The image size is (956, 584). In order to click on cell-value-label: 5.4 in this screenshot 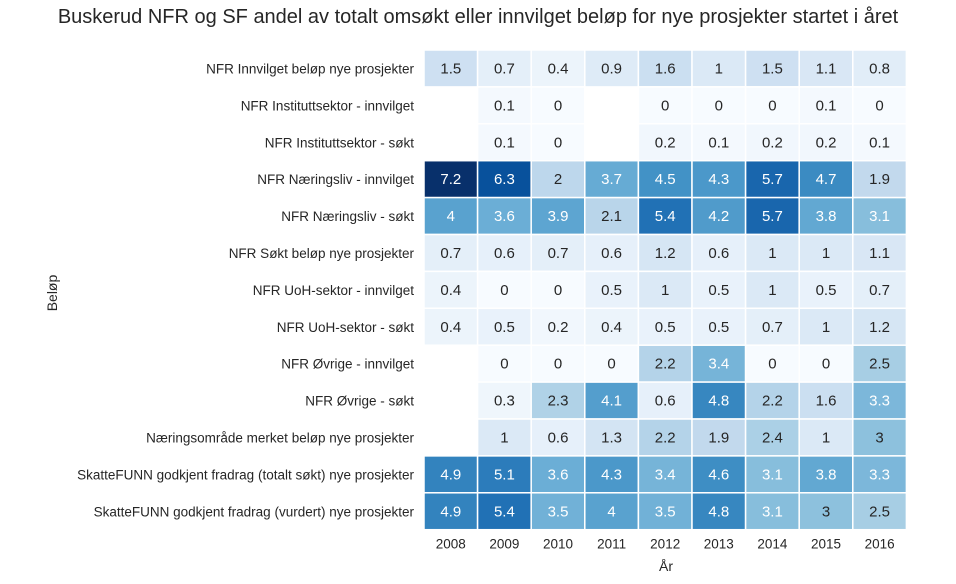, I will do `click(504, 511)`.